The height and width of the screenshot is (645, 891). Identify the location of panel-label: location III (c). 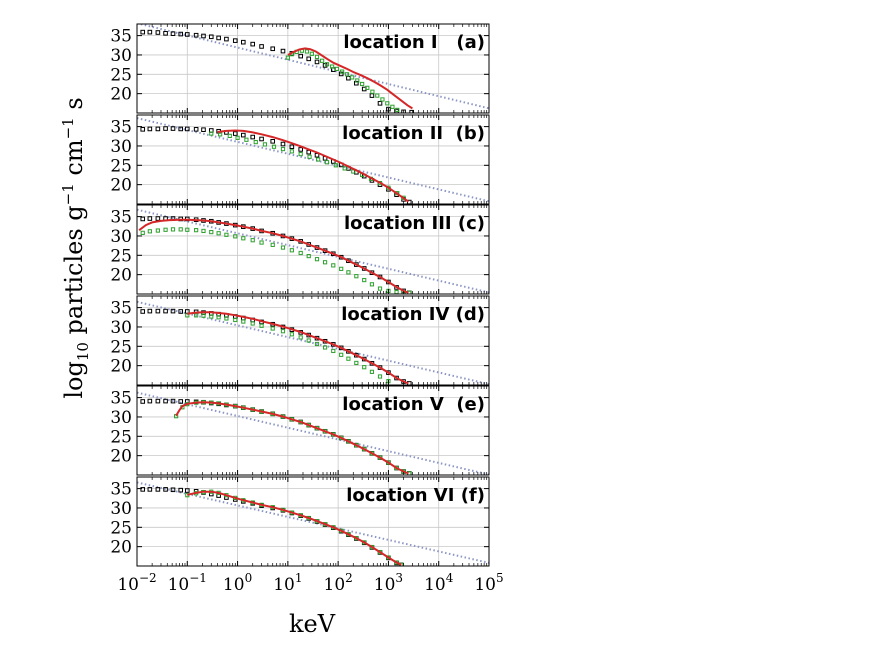
(414, 223).